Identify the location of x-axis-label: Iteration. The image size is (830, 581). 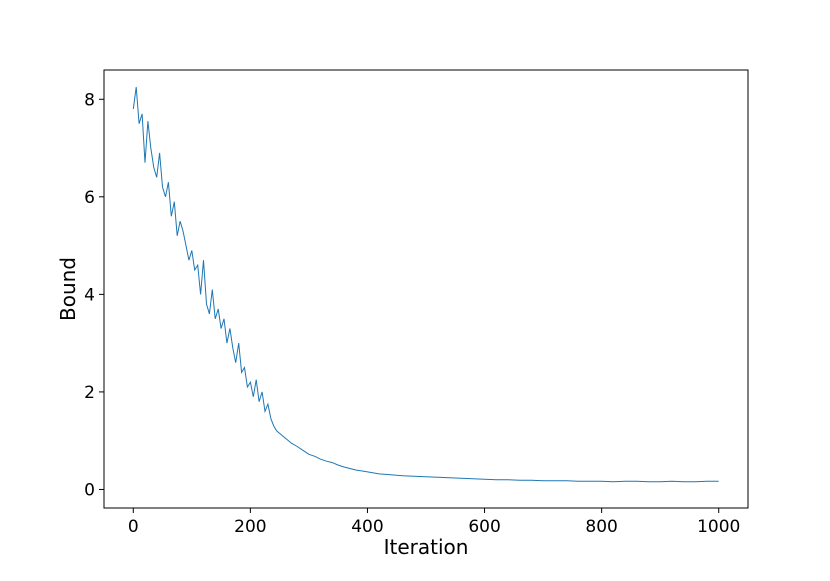
(426, 547).